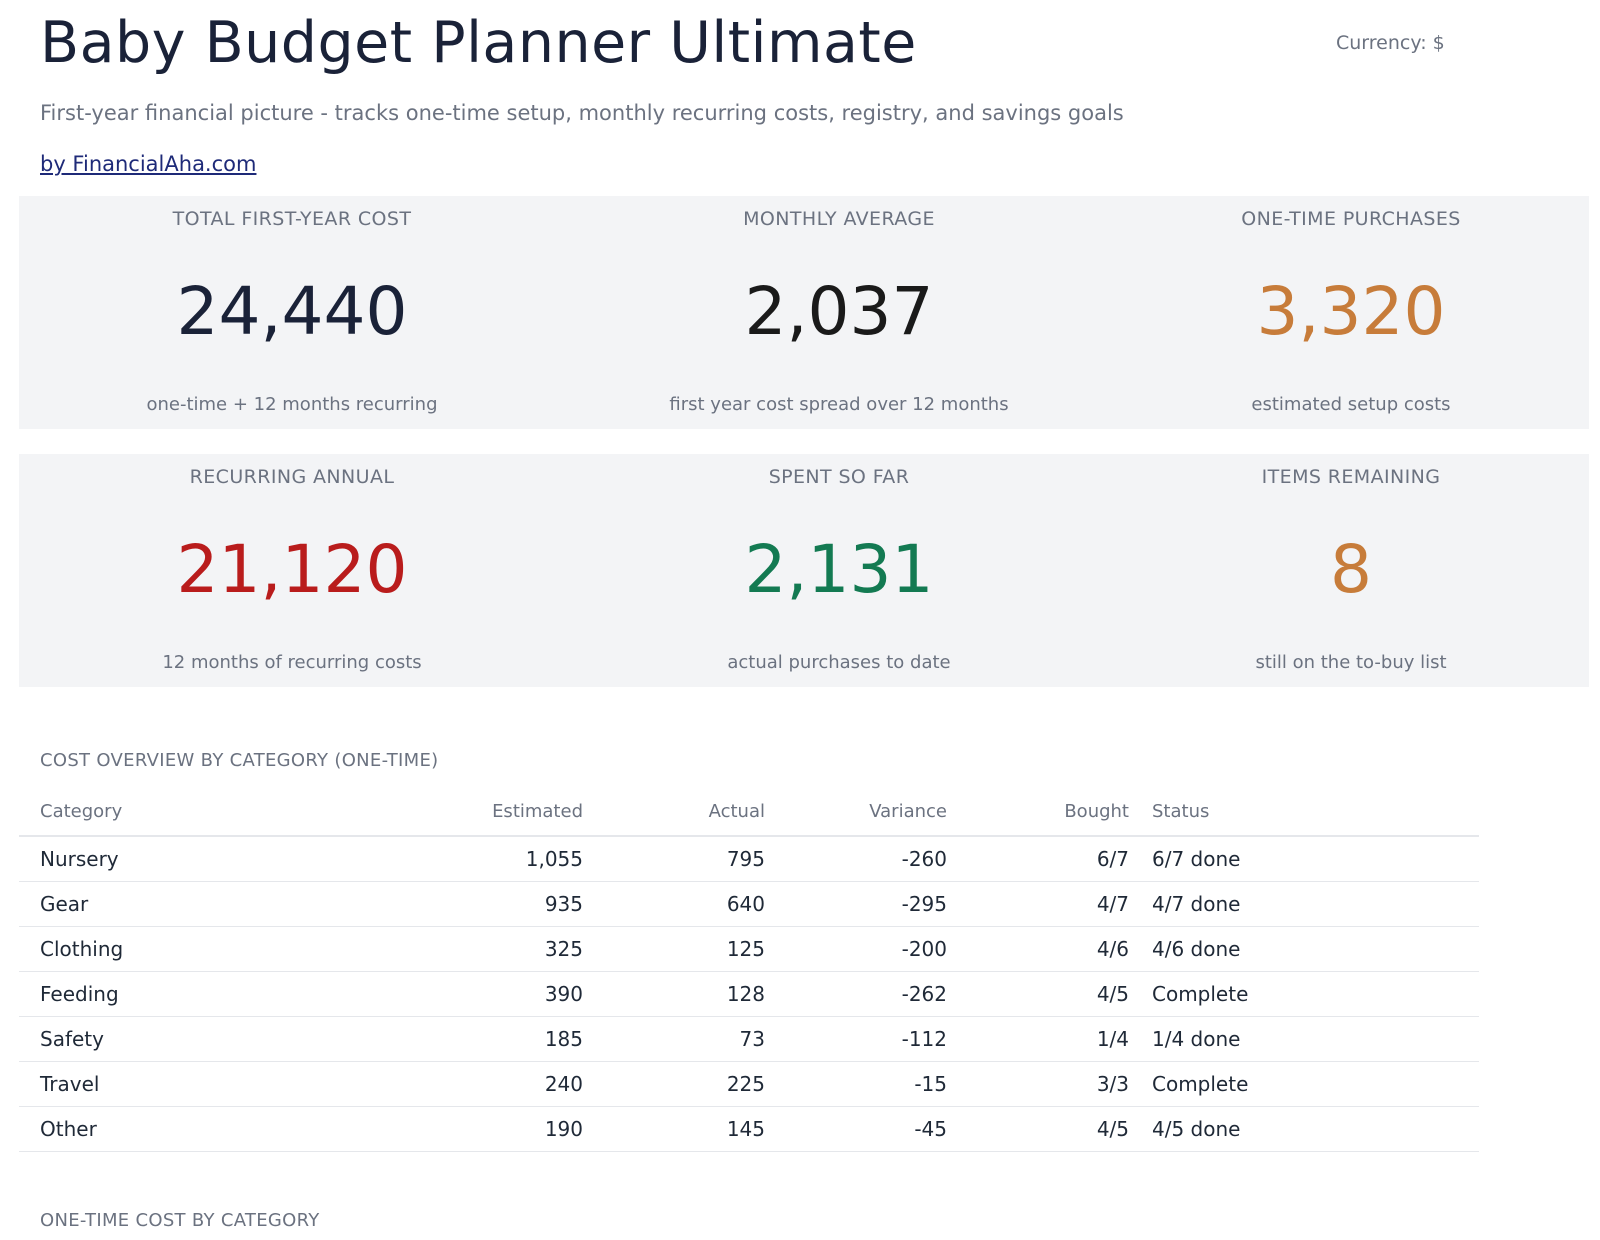  What do you see at coordinates (148, 164) in the screenshot?
I see `byline-link: by FinancialAha.com` at bounding box center [148, 164].